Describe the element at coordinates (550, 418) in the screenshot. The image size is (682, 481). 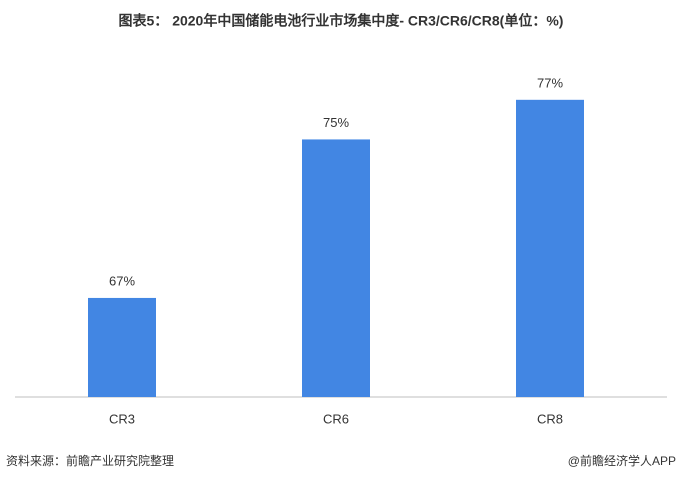
I see `x-tick-label: CR8` at that location.